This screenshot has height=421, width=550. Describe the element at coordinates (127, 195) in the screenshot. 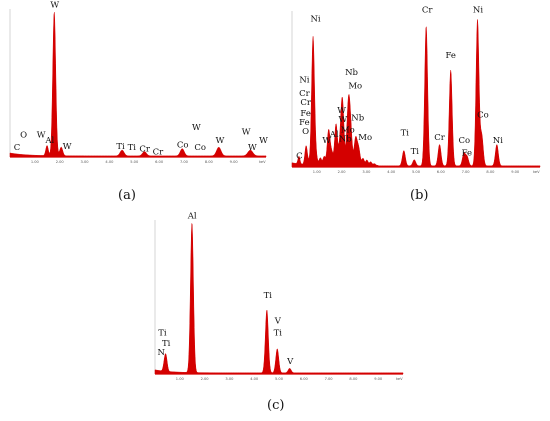

I see `panel-label-a: (a)` at that location.